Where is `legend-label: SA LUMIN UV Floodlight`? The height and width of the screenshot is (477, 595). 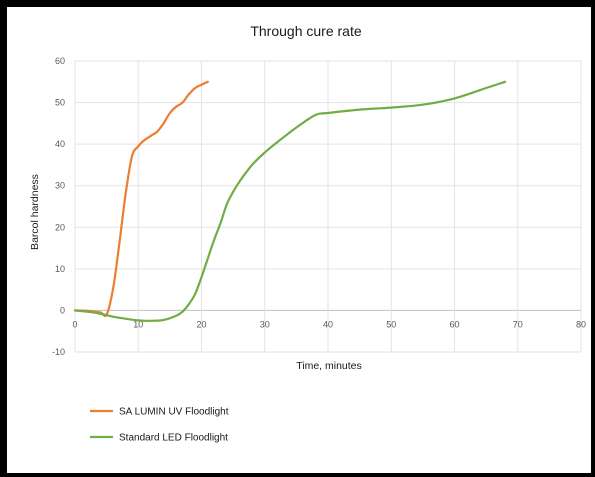 legend-label: SA LUMIN UV Floodlight is located at coordinates (174, 412).